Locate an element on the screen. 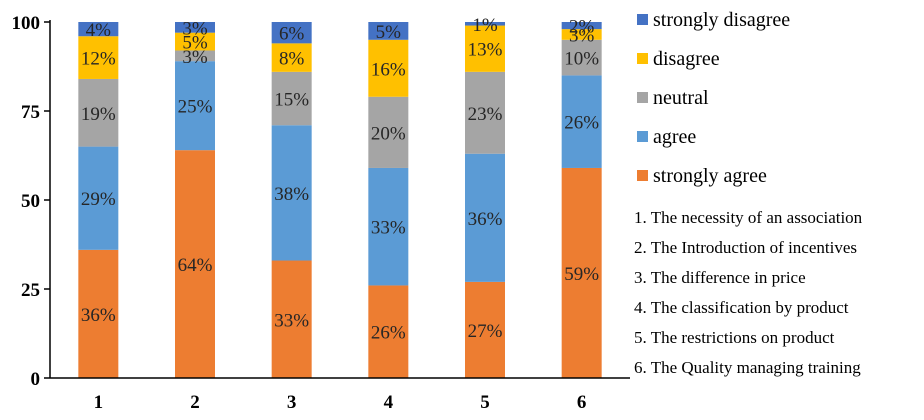  data-label: 23% is located at coordinates (485, 114).